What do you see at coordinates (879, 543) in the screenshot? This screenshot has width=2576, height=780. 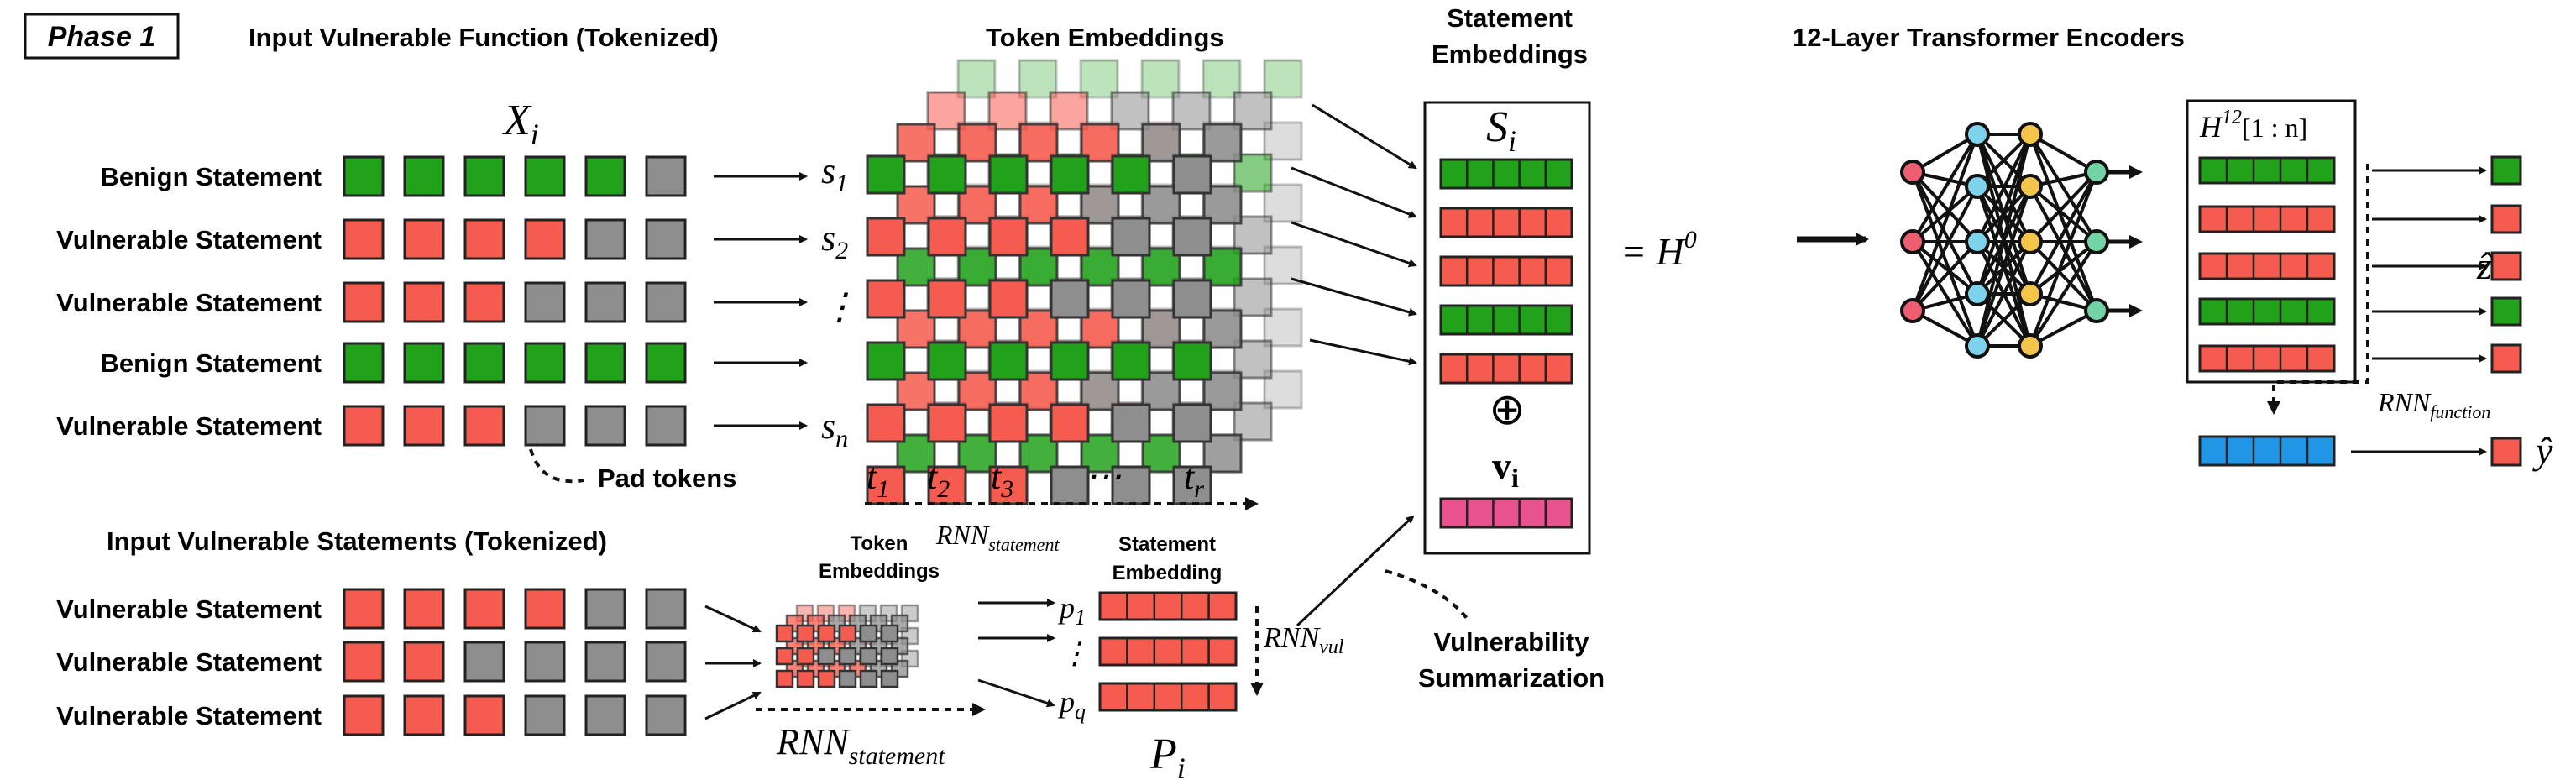 I see `small-token-embeddings-title-line1: Token` at bounding box center [879, 543].